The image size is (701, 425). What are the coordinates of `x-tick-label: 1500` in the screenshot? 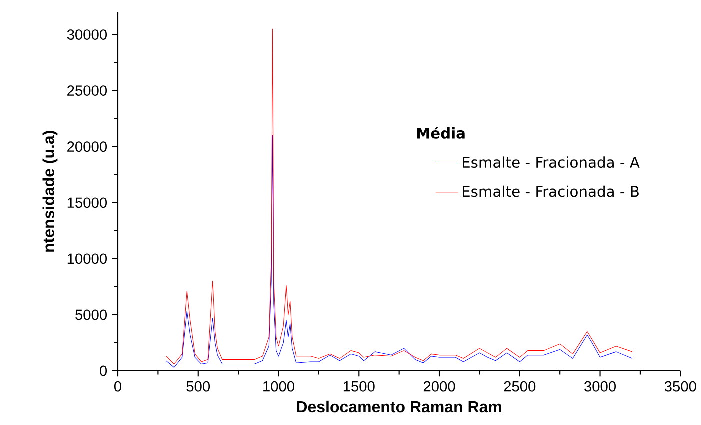 It's located at (359, 386).